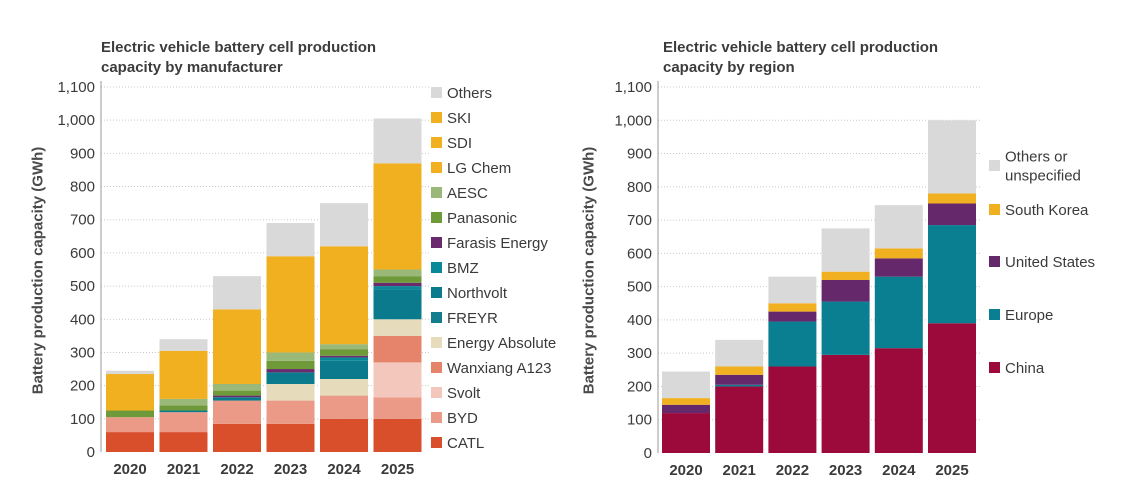 This screenshot has width=1126, height=486. I want to click on bar-segment-byd-2025, so click(397, 408).